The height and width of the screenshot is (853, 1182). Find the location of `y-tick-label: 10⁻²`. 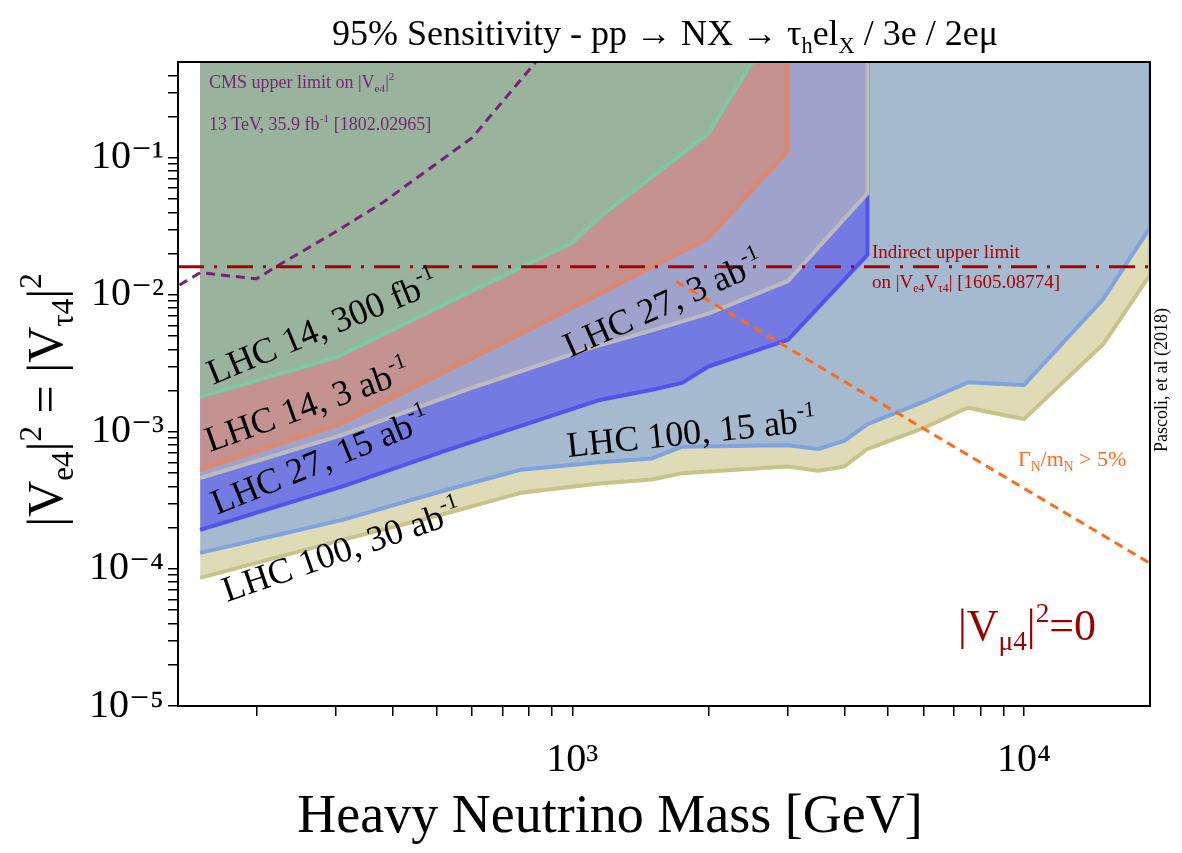

y-tick-label: 10⁻² is located at coordinates (127, 292).